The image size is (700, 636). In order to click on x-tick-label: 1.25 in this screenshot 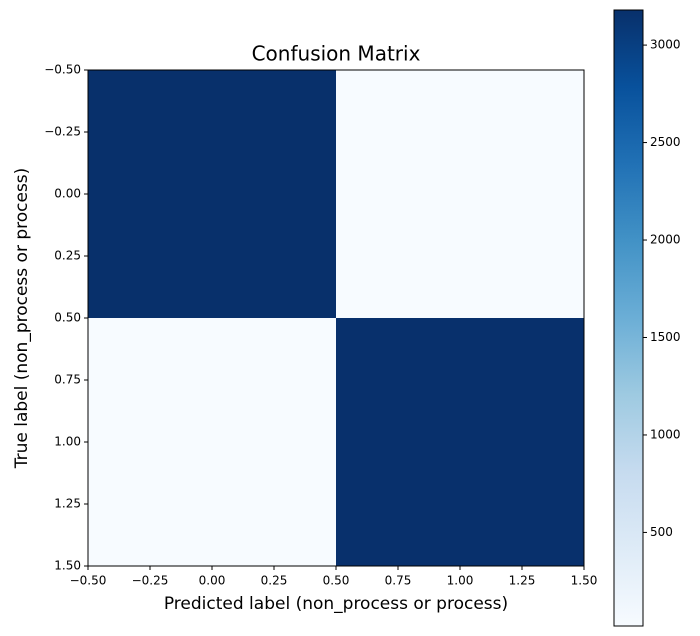, I will do `click(522, 581)`.